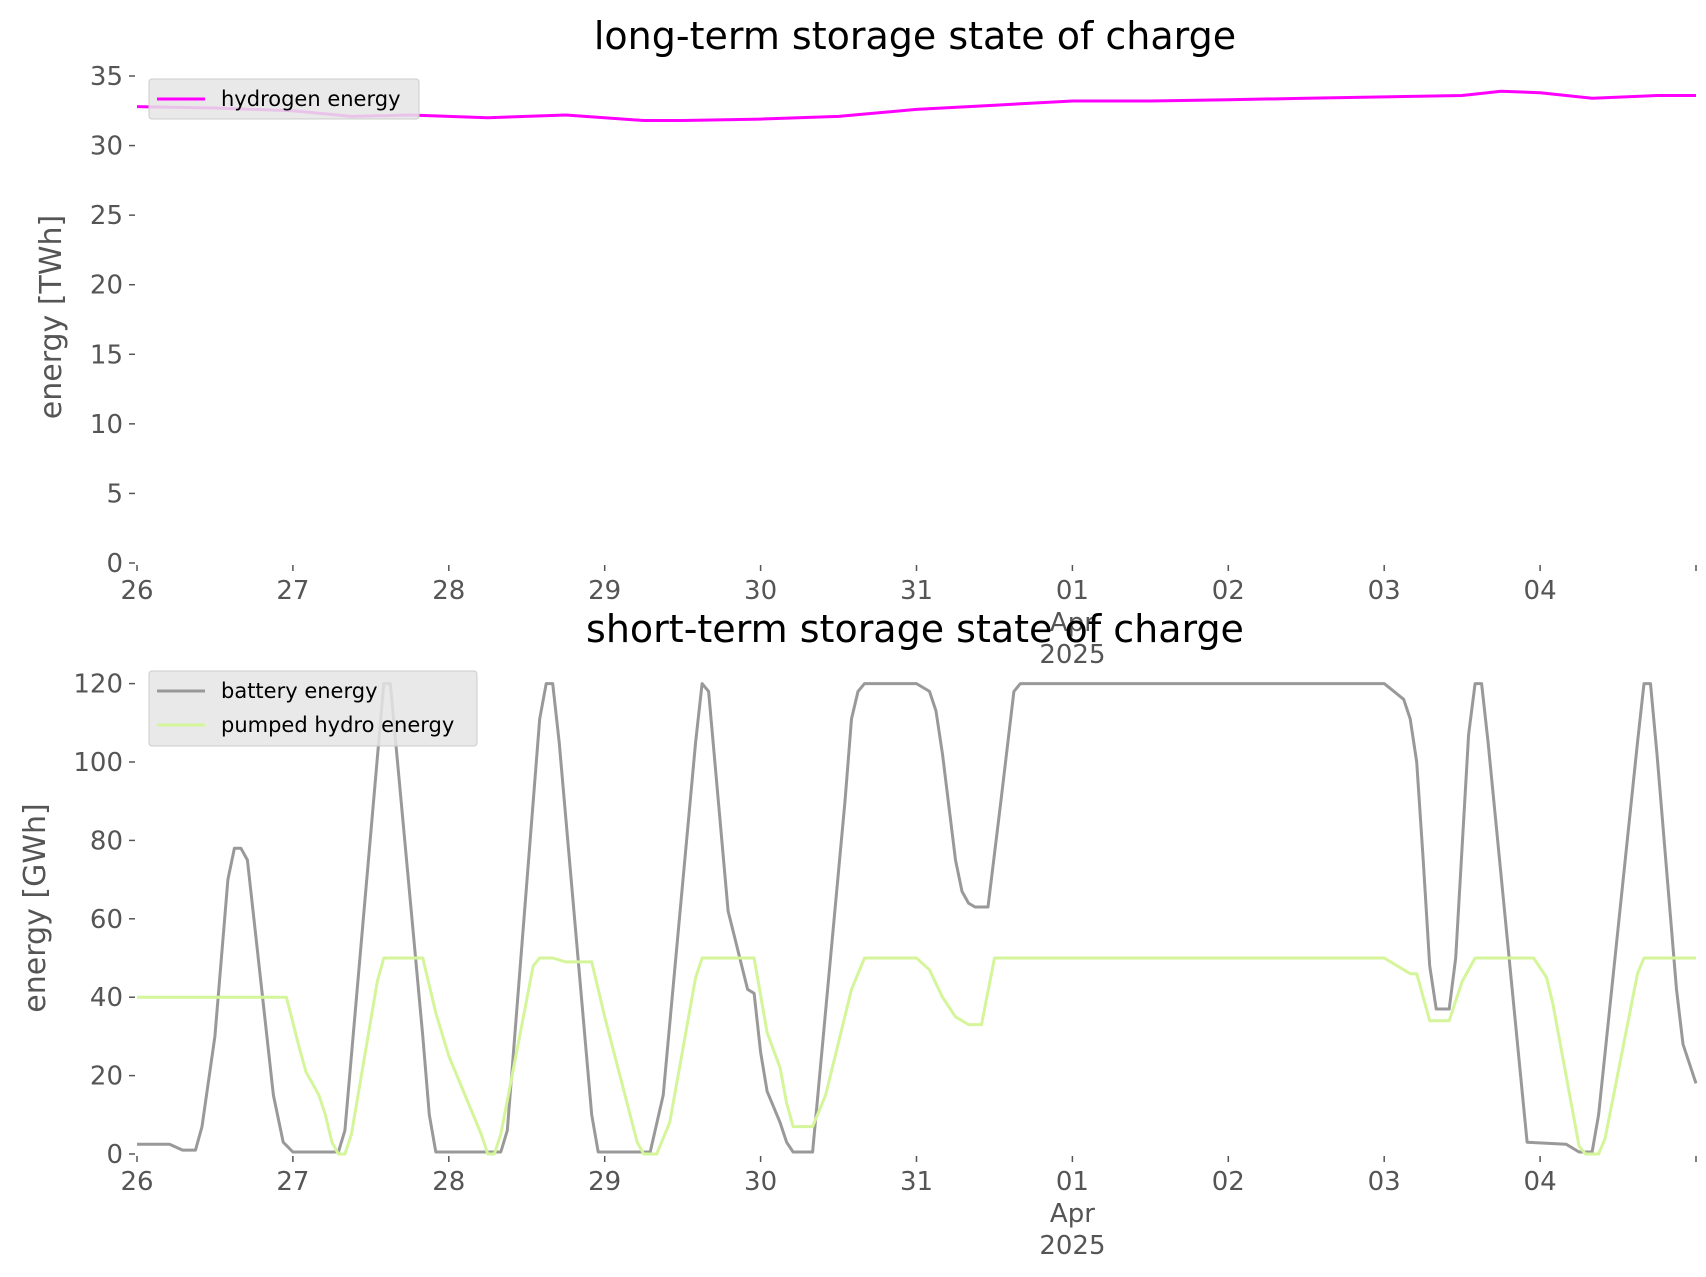 Image resolution: width=1706 pixels, height=1277 pixels. I want to click on chart-title: long-term storage state of charge, so click(915, 36).